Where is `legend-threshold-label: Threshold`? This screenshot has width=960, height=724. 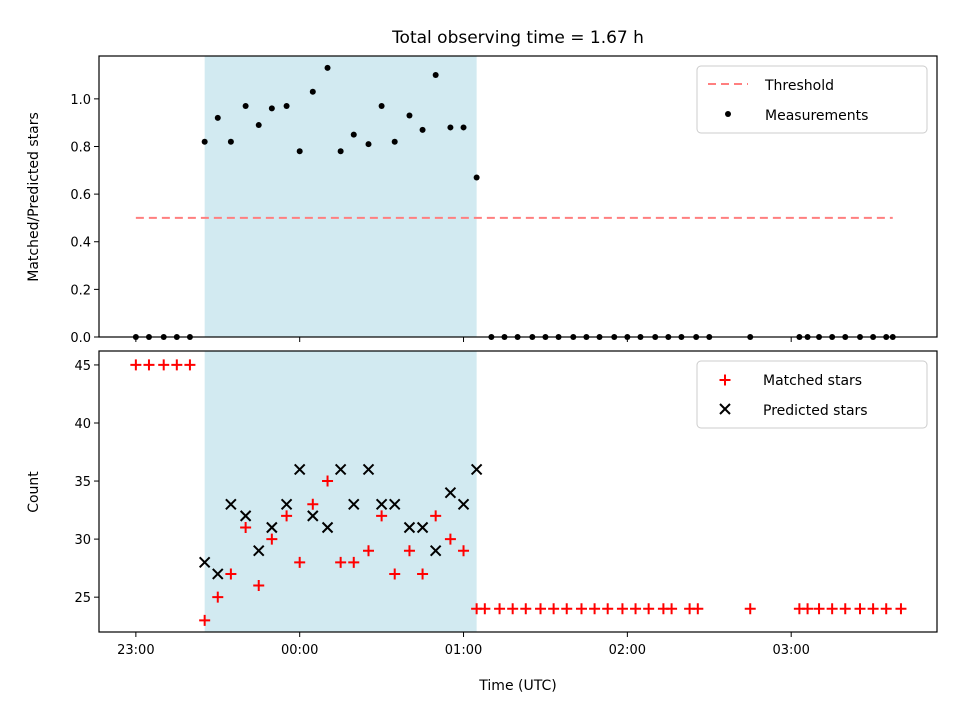
legend-threshold-label: Threshold is located at coordinates (799, 86).